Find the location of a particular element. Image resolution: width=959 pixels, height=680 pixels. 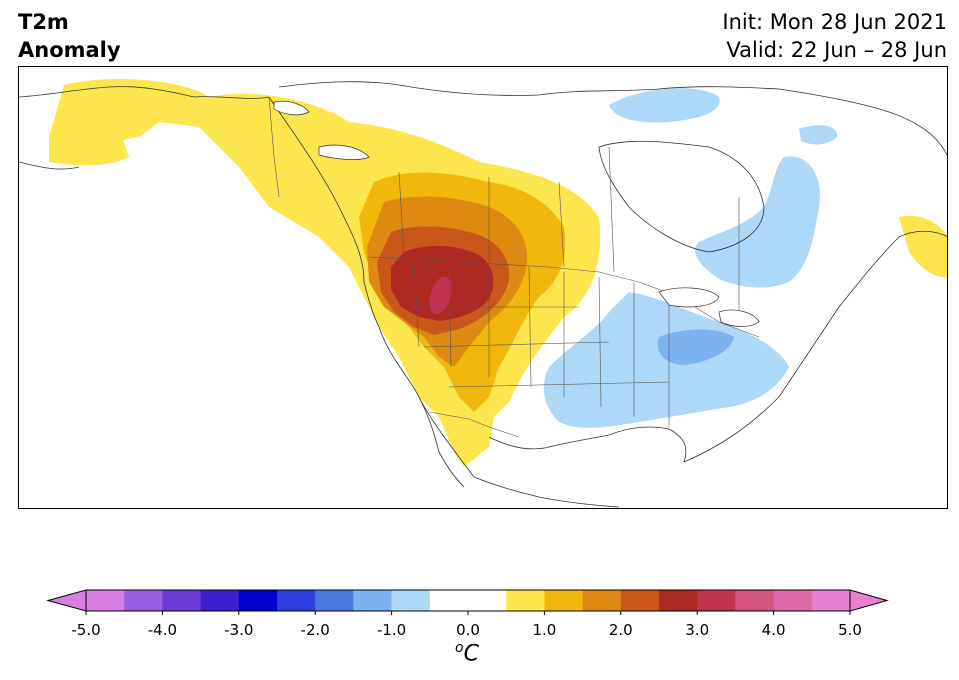

colorbar is located at coordinates (479, 630).